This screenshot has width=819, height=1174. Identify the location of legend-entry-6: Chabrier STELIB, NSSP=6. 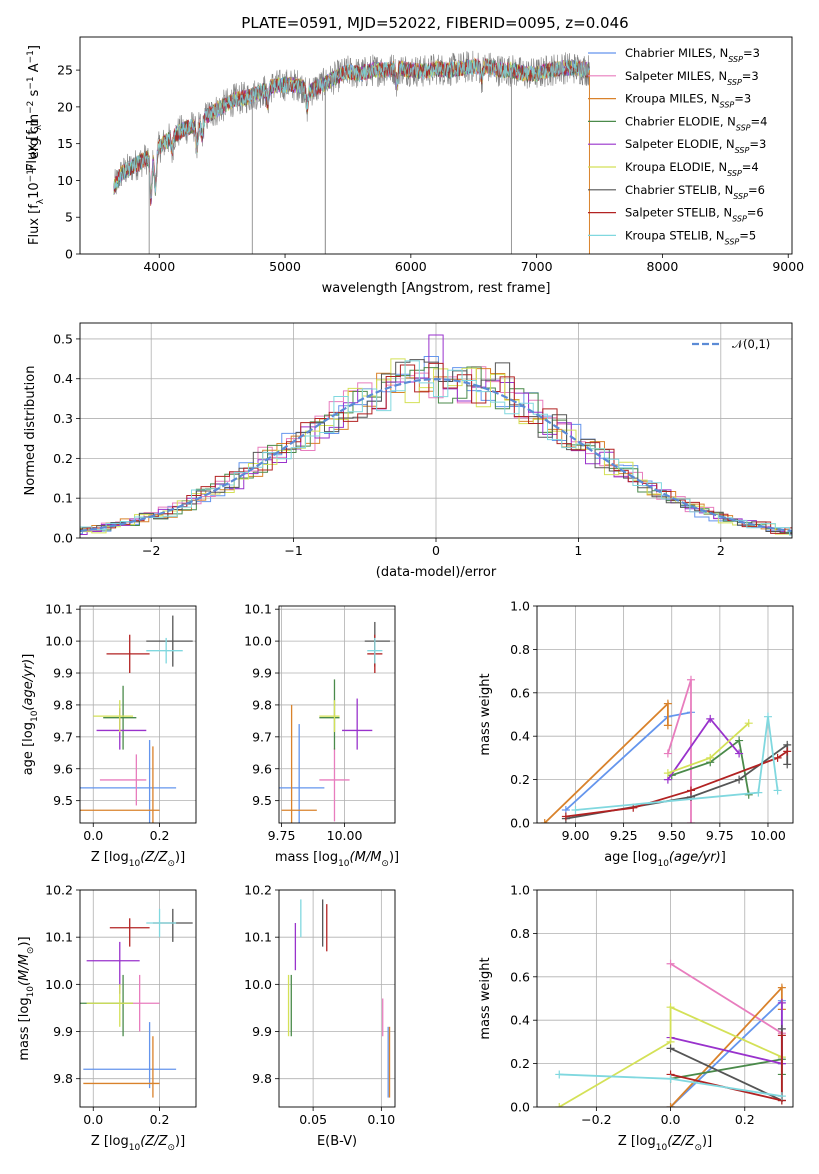
(695, 192).